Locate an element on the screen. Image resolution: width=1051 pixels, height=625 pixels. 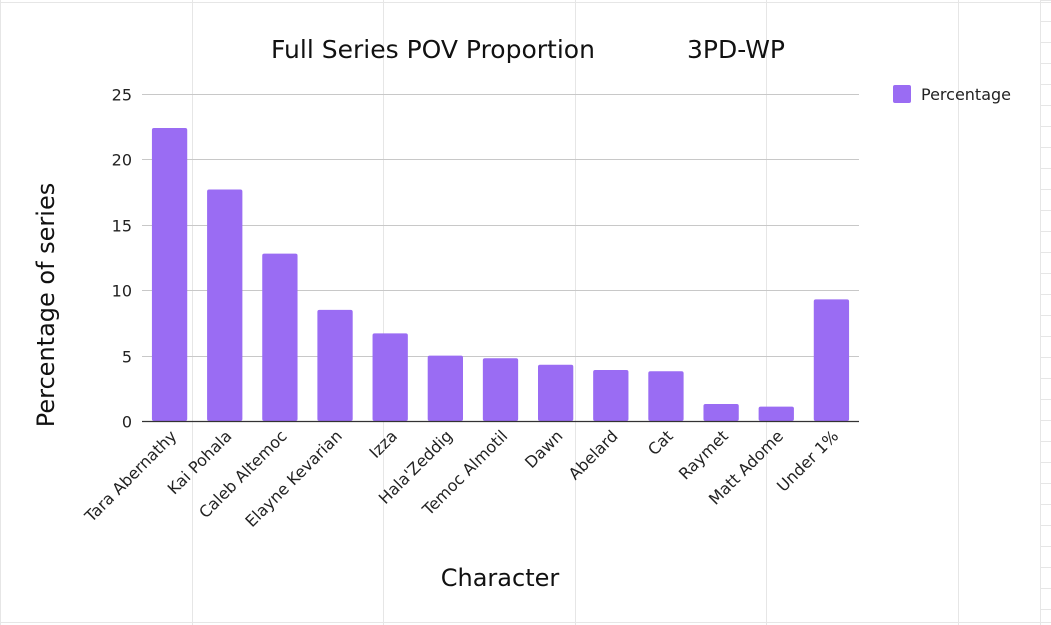
y-tick-label: 15 is located at coordinates (122, 226).